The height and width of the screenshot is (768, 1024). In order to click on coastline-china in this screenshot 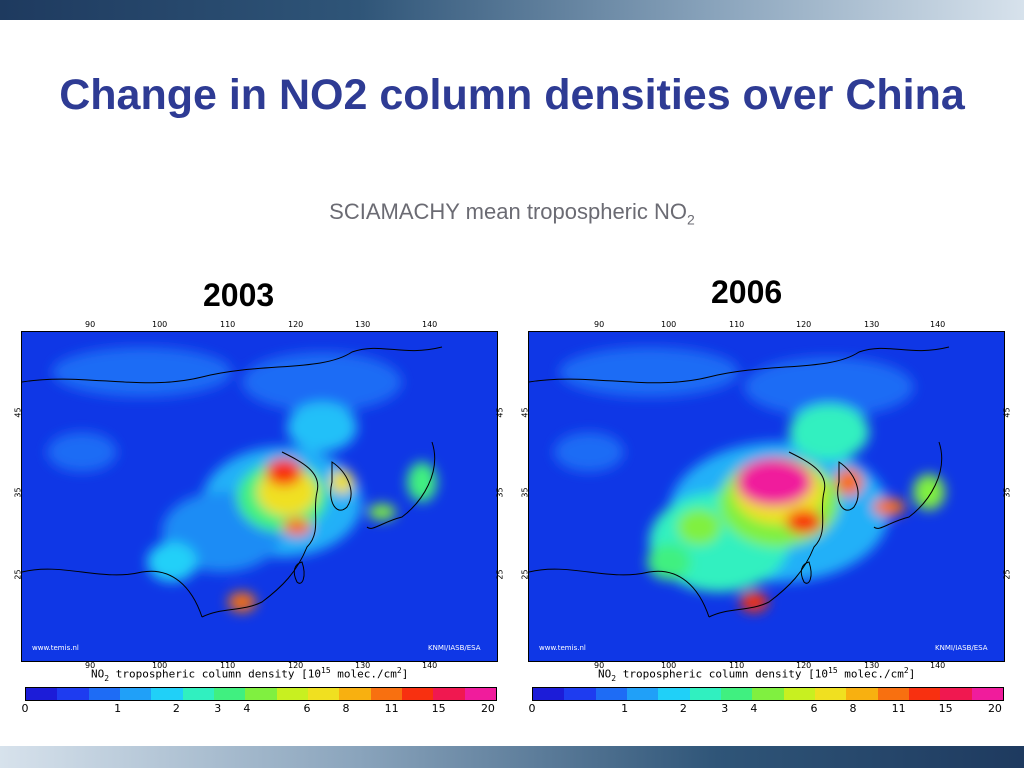, I will do `click(767, 534)`.